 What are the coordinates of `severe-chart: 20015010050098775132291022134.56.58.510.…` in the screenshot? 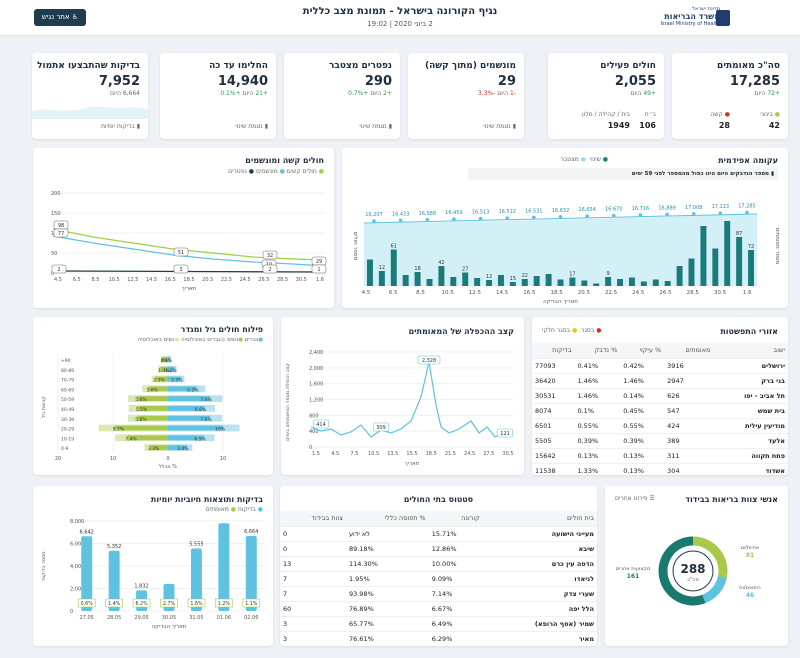 It's located at (189, 241).